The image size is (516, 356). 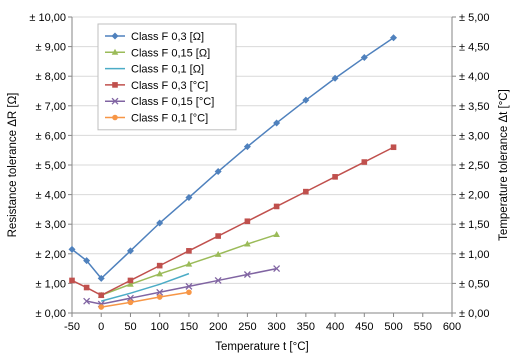 I want to click on y-right-tick-label: ± 4,00, so click(x=474, y=77).